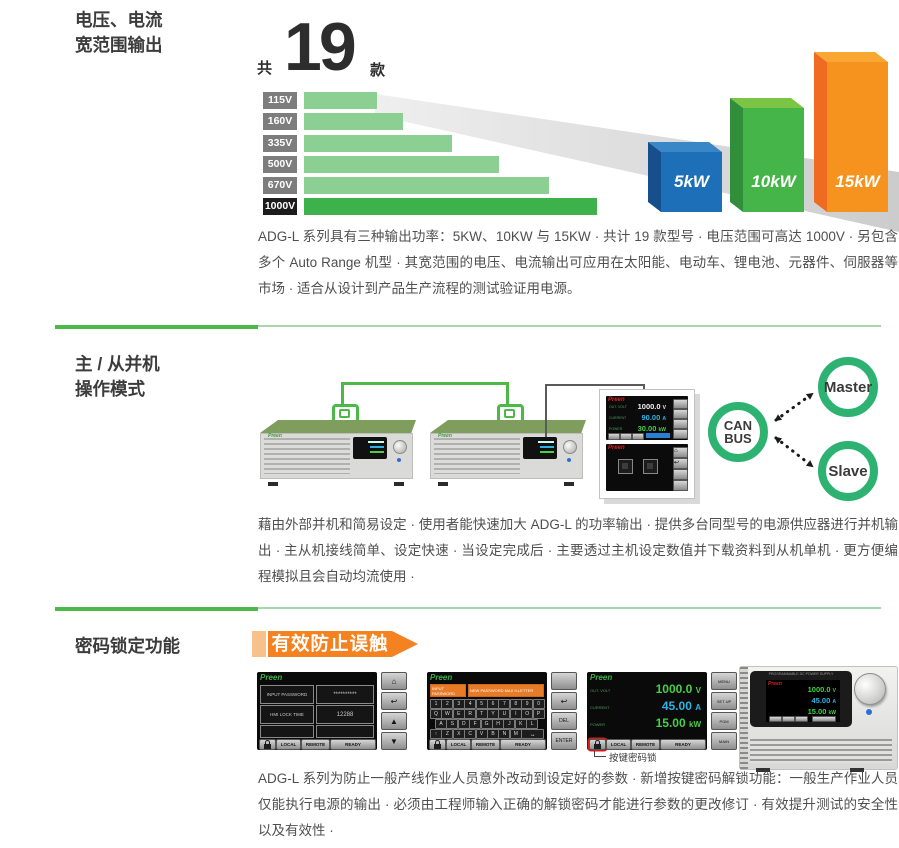 The image size is (899, 848). What do you see at coordinates (280, 100) in the screenshot?
I see `voltage-label: 115V` at bounding box center [280, 100].